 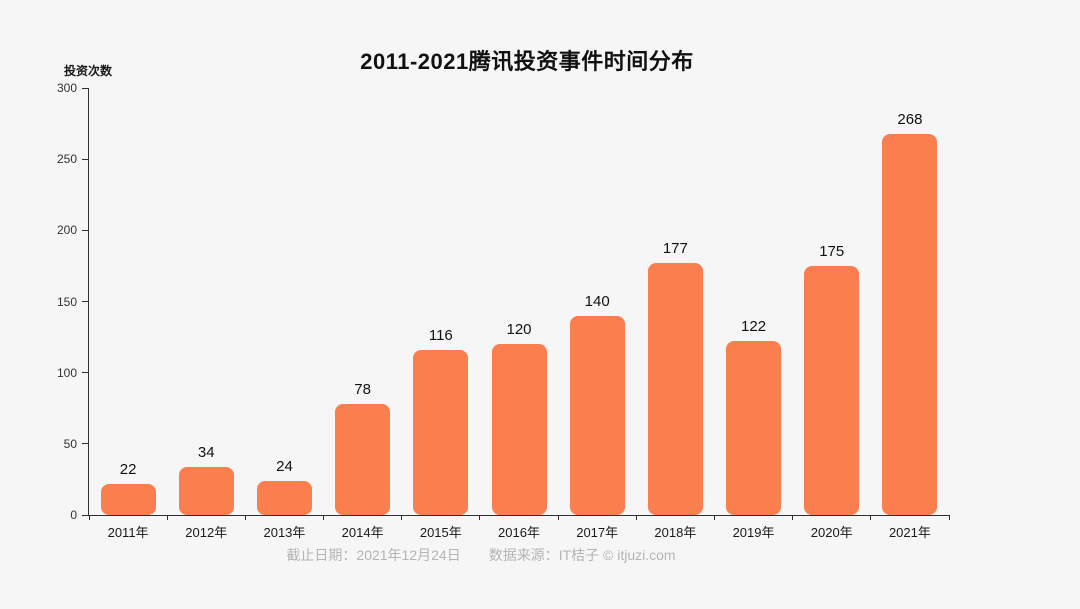 I want to click on y-axis-title: 投资次数, so click(x=88, y=71).